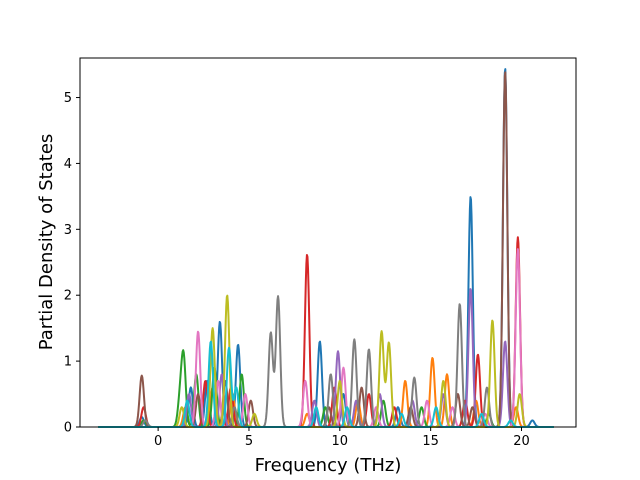  Describe the element at coordinates (46, 242) in the screenshot. I see `y-axis-label: Partial Density of States` at that location.